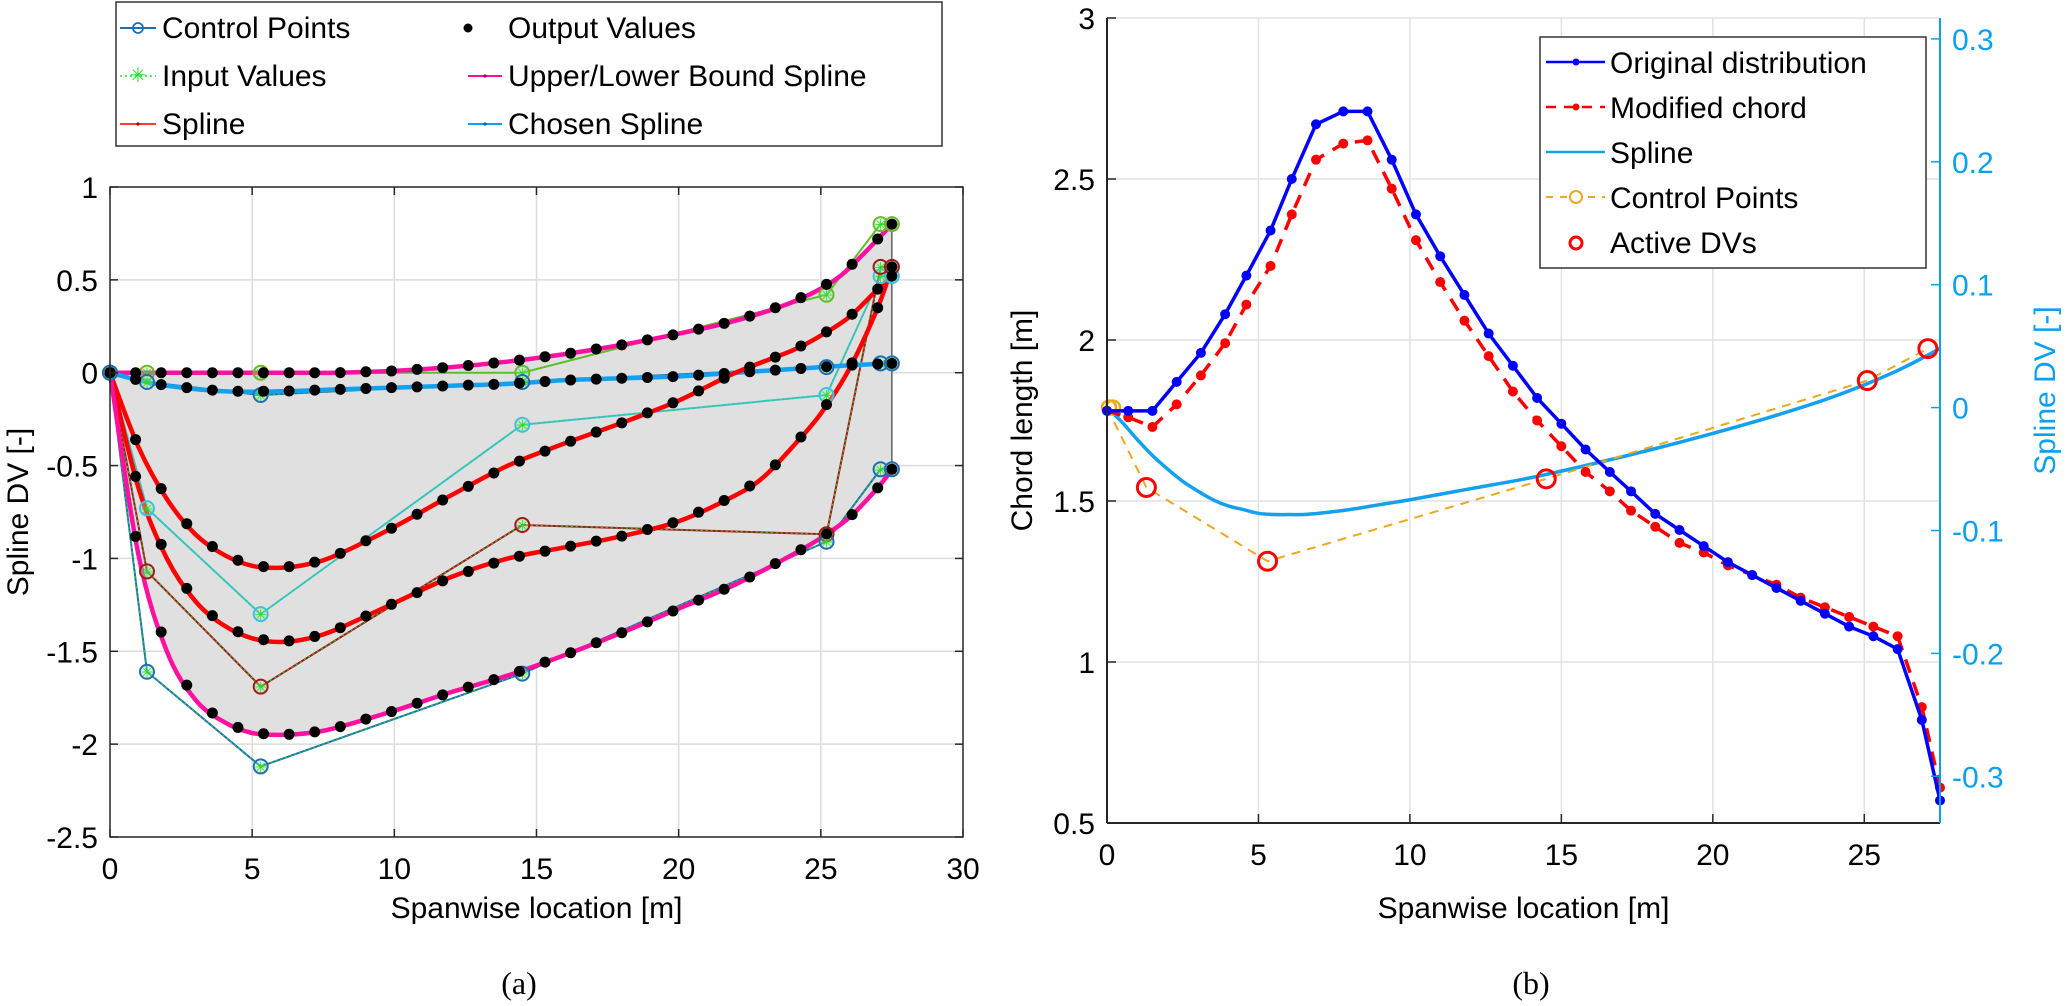 The width and height of the screenshot is (2067, 1006). What do you see at coordinates (1524, 908) in the screenshot?
I see `x-axis-label-b: Spanwise location [m]` at bounding box center [1524, 908].